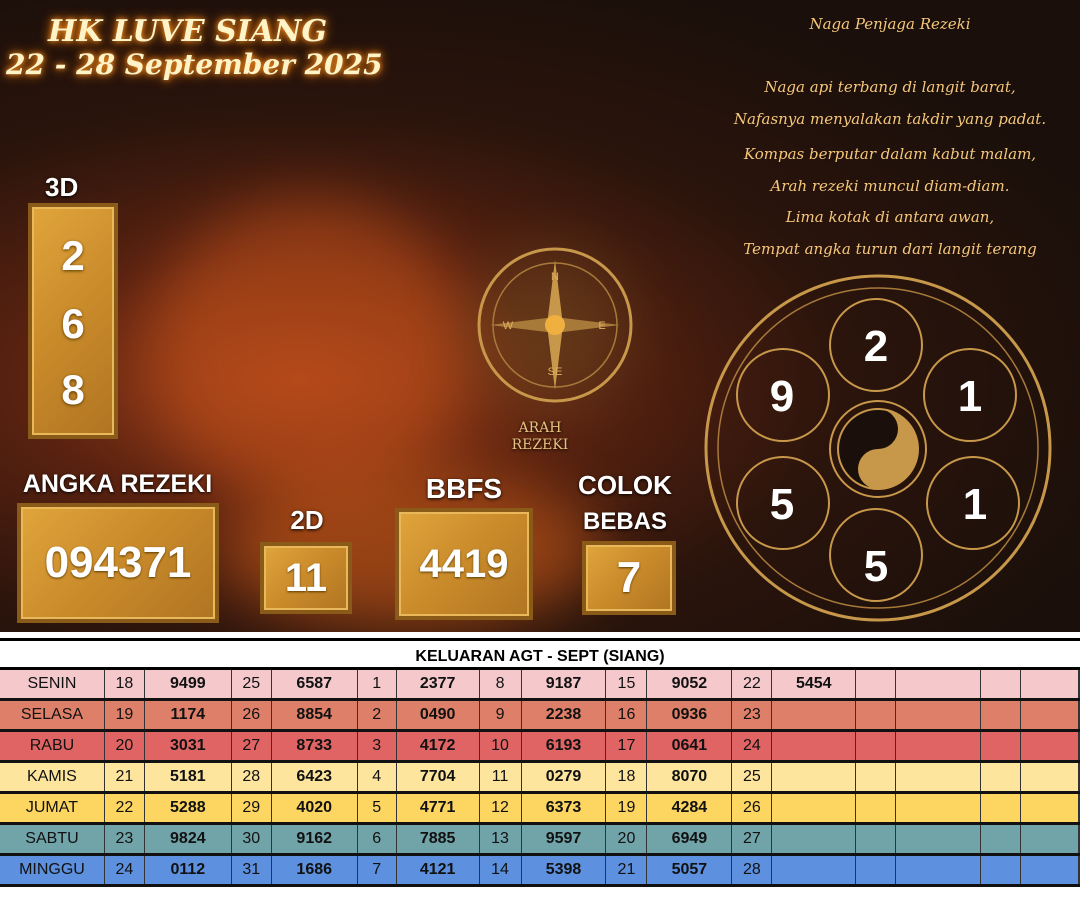  I want to click on result-cell: 6193, so click(564, 746).